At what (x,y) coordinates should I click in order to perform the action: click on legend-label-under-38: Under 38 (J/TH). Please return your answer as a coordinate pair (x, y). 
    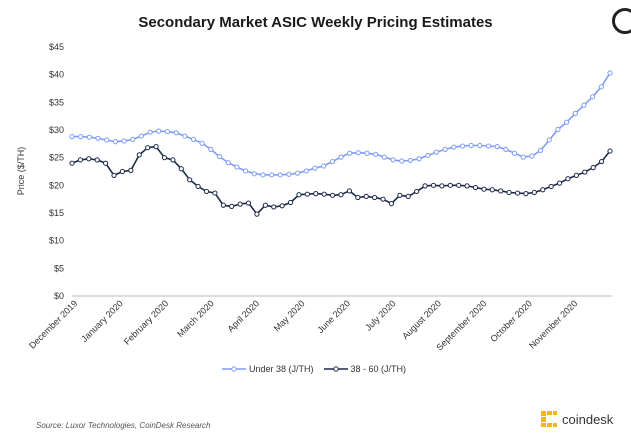
    Looking at the image, I should click on (281, 369).